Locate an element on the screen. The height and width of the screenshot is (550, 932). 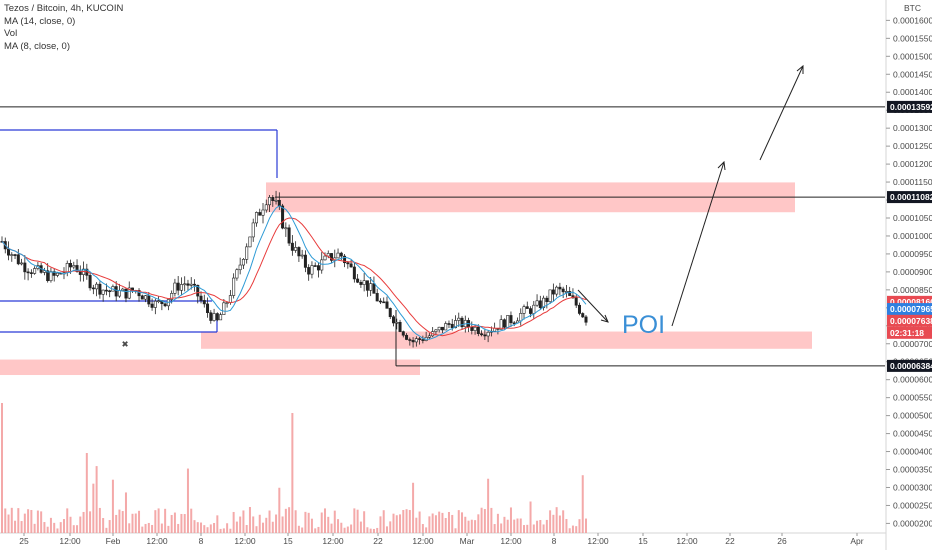
legend-ma14: MA (14, close, 0) is located at coordinates (40, 21).